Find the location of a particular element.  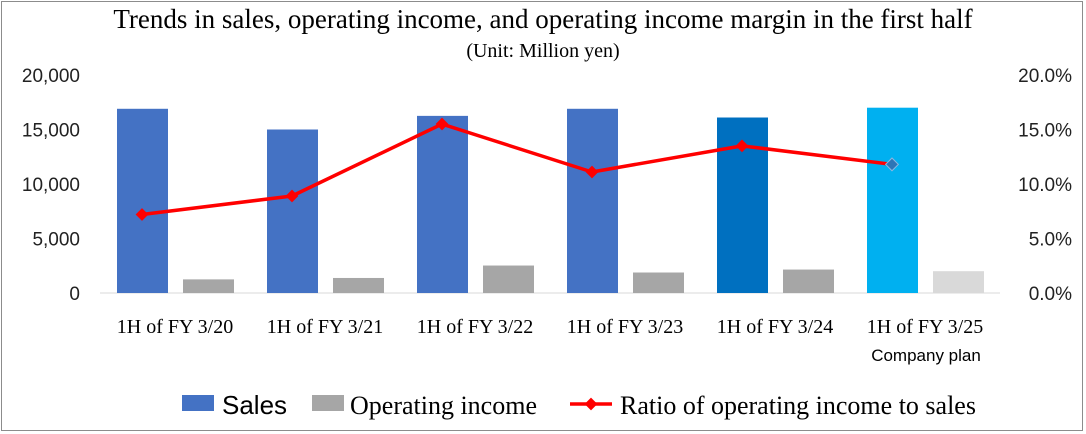

y-left-tick-label: 20,000 is located at coordinates (51, 76).